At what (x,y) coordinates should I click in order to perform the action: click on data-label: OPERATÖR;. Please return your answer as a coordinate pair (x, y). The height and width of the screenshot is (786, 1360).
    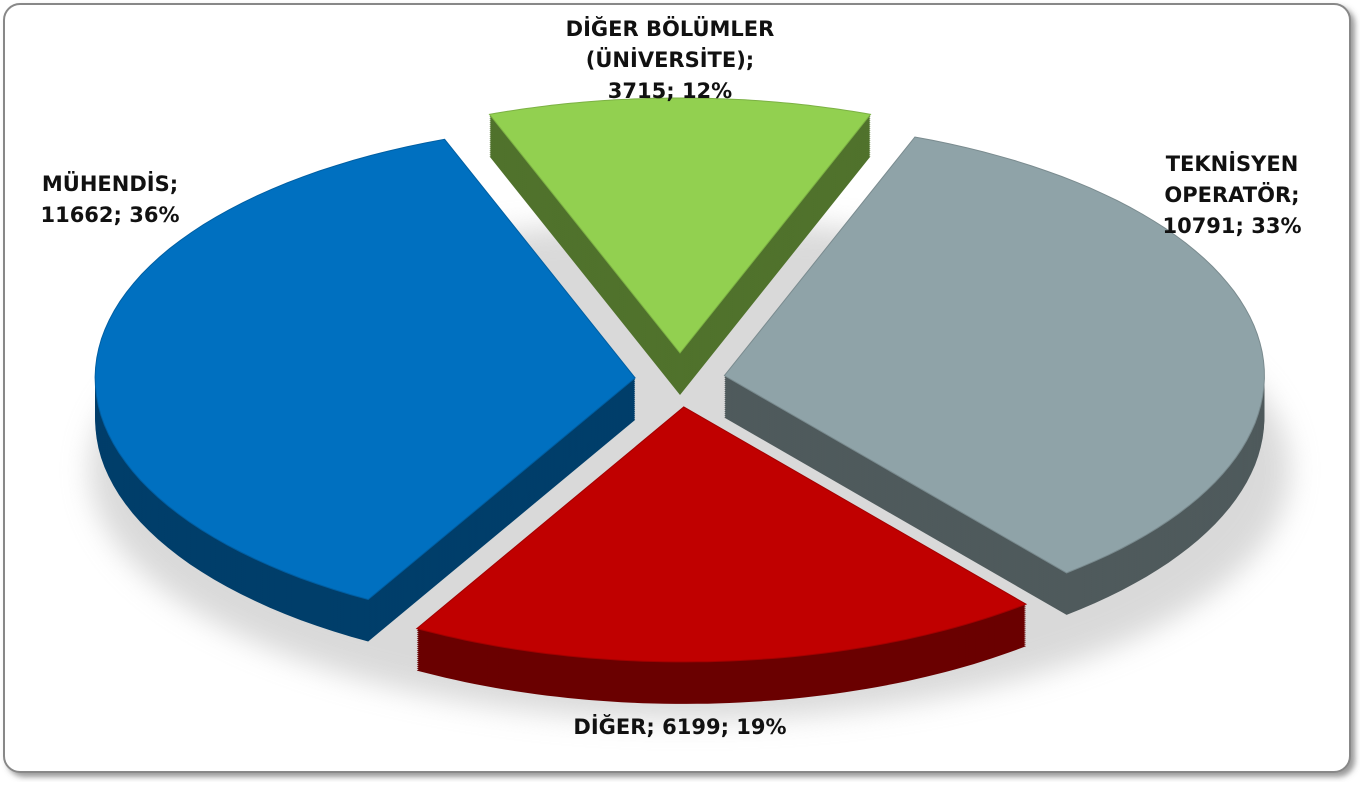
    Looking at the image, I should click on (1231, 194).